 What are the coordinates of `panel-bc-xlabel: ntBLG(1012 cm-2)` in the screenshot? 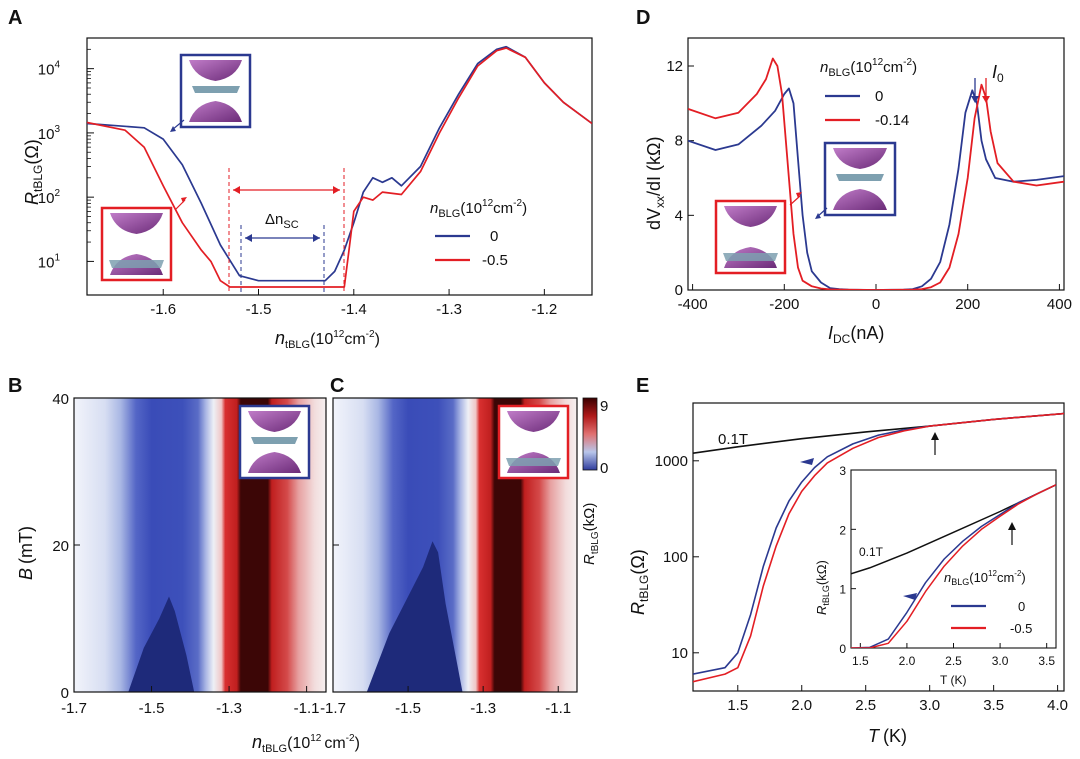 It's located at (306, 743).